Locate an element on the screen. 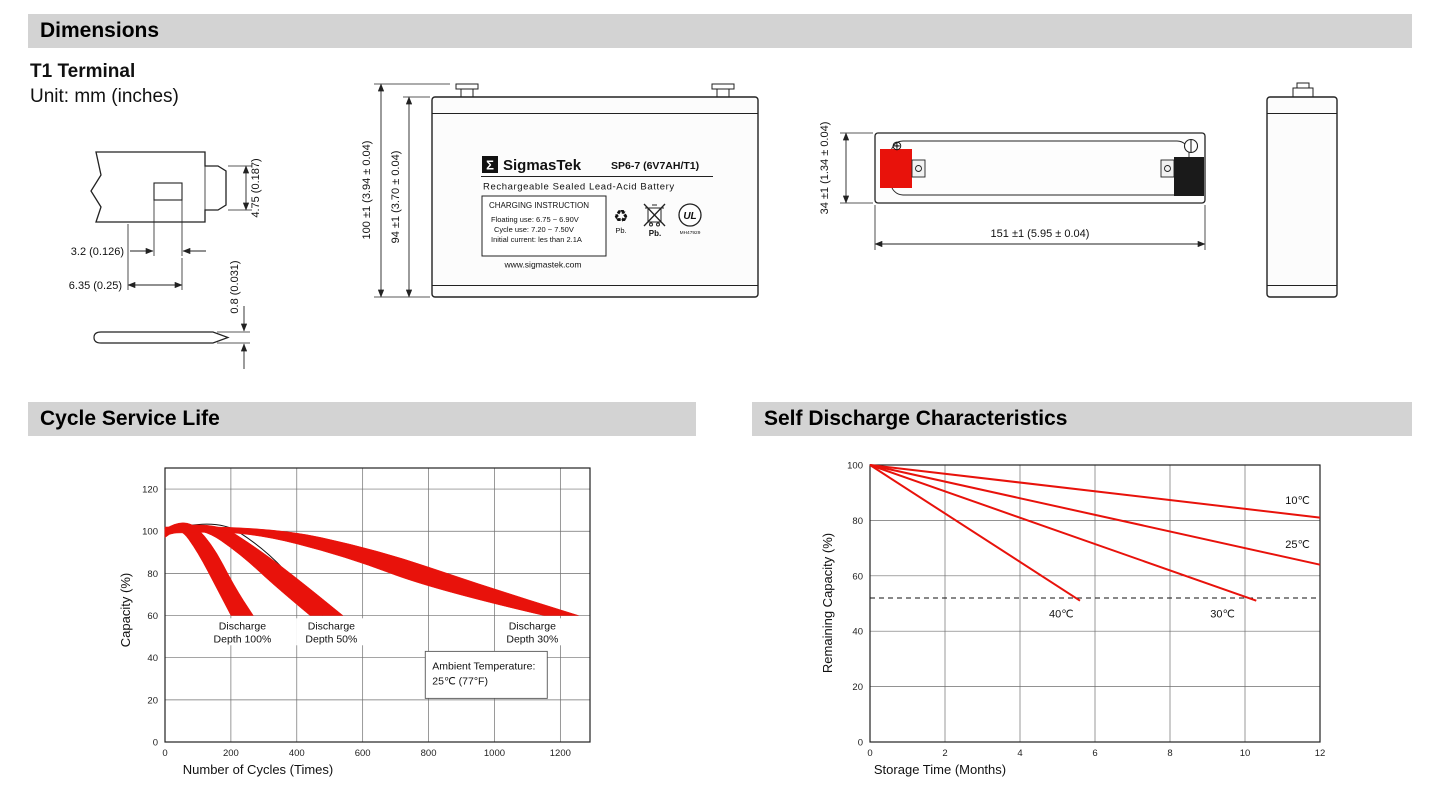 This screenshot has height=802, width=1444. no-trash-pb-icon is located at coordinates (654, 215).